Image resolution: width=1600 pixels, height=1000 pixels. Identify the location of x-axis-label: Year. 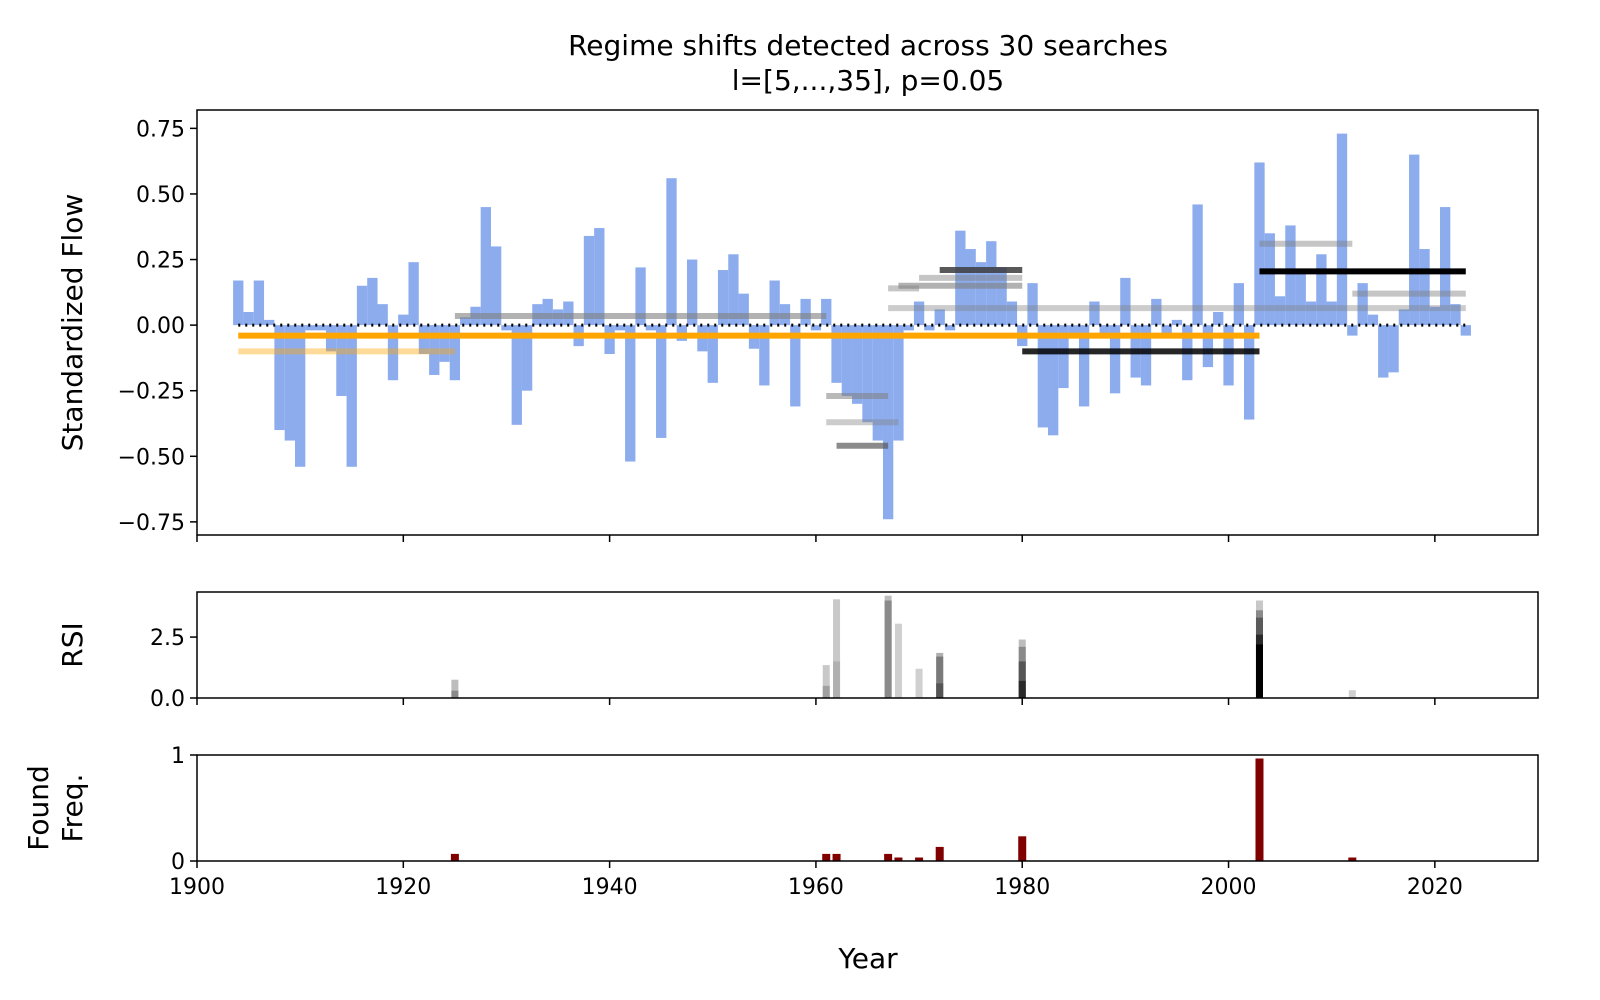
(867, 958).